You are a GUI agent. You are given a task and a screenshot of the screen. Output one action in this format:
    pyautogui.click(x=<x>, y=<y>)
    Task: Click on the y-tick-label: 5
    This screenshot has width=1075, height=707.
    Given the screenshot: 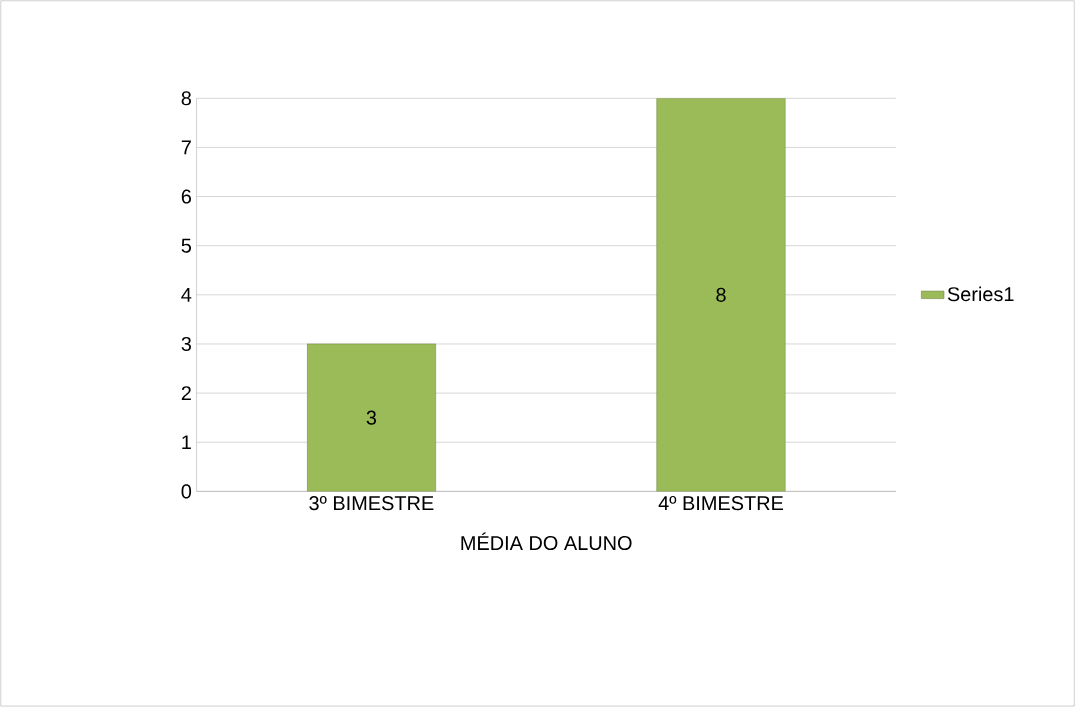 What is the action you would take?
    pyautogui.click(x=186, y=245)
    